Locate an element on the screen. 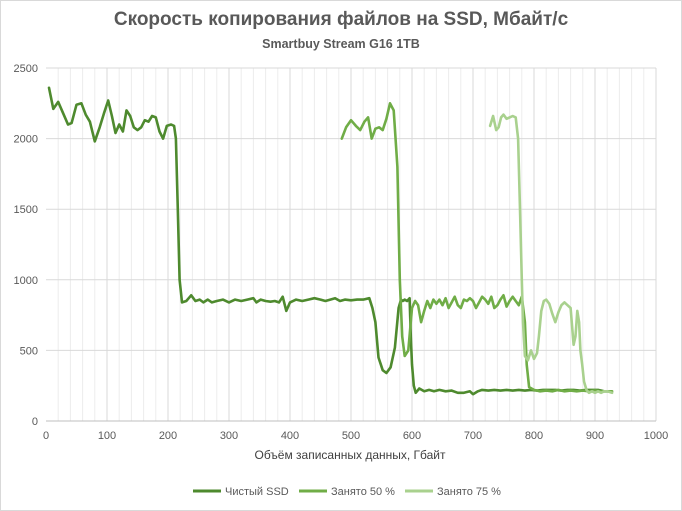 Image resolution: width=682 pixels, height=511 pixels. x-tick-label: 300 is located at coordinates (229, 436).